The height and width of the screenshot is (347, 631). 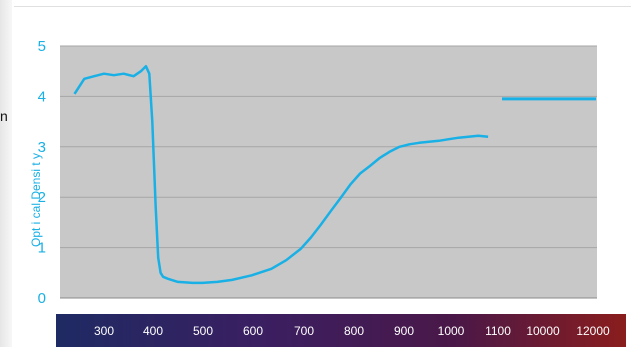 What do you see at coordinates (543, 331) in the screenshot?
I see `x-tick-label: 10000` at bounding box center [543, 331].